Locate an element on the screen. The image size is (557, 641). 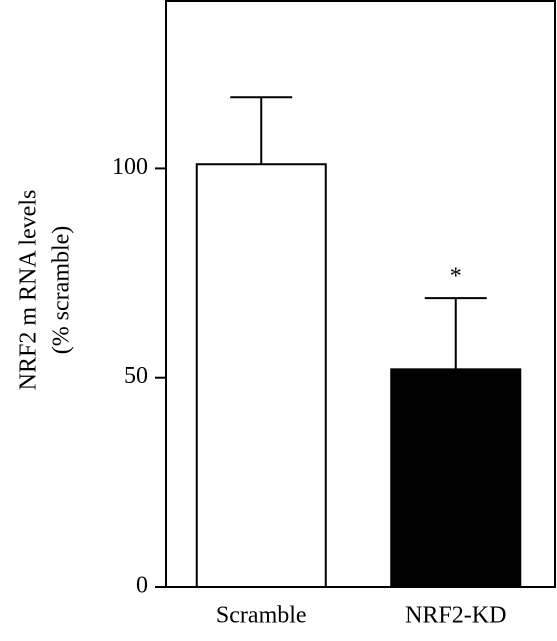
y-tick-label: 100 is located at coordinates (130, 167).